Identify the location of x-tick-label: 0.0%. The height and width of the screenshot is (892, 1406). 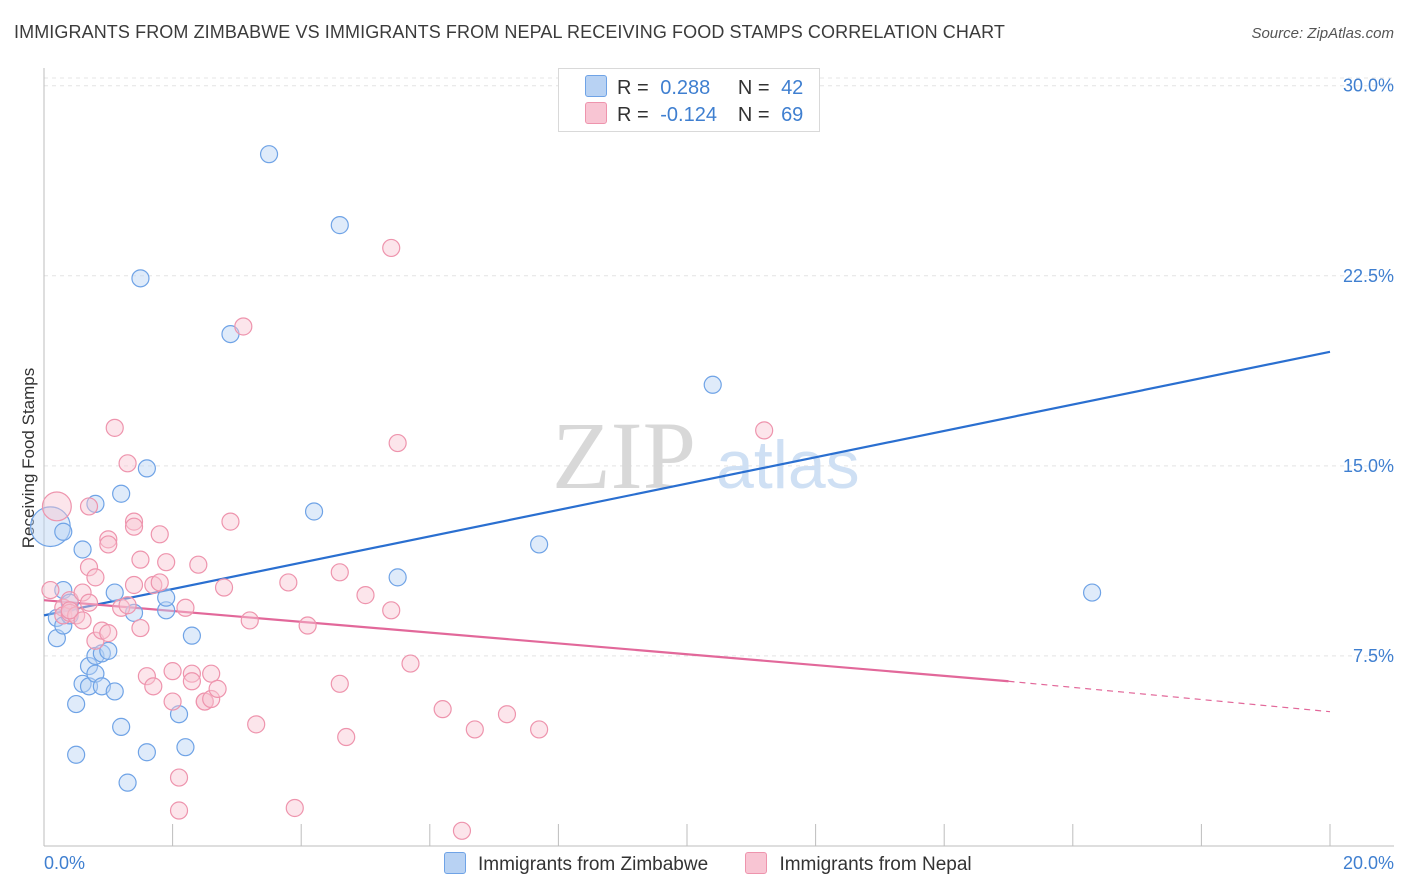
(64, 863).